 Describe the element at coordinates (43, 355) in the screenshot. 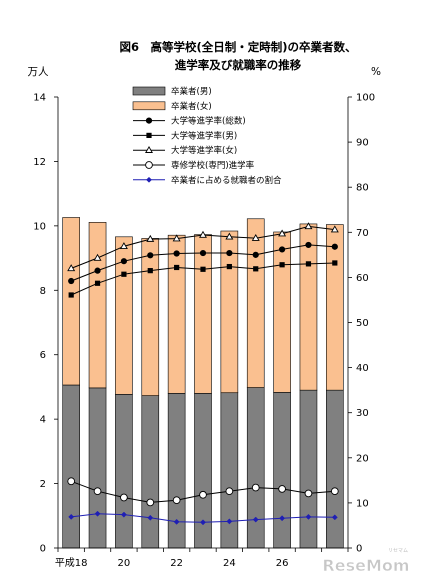

I see `left-tick-label: 6` at that location.